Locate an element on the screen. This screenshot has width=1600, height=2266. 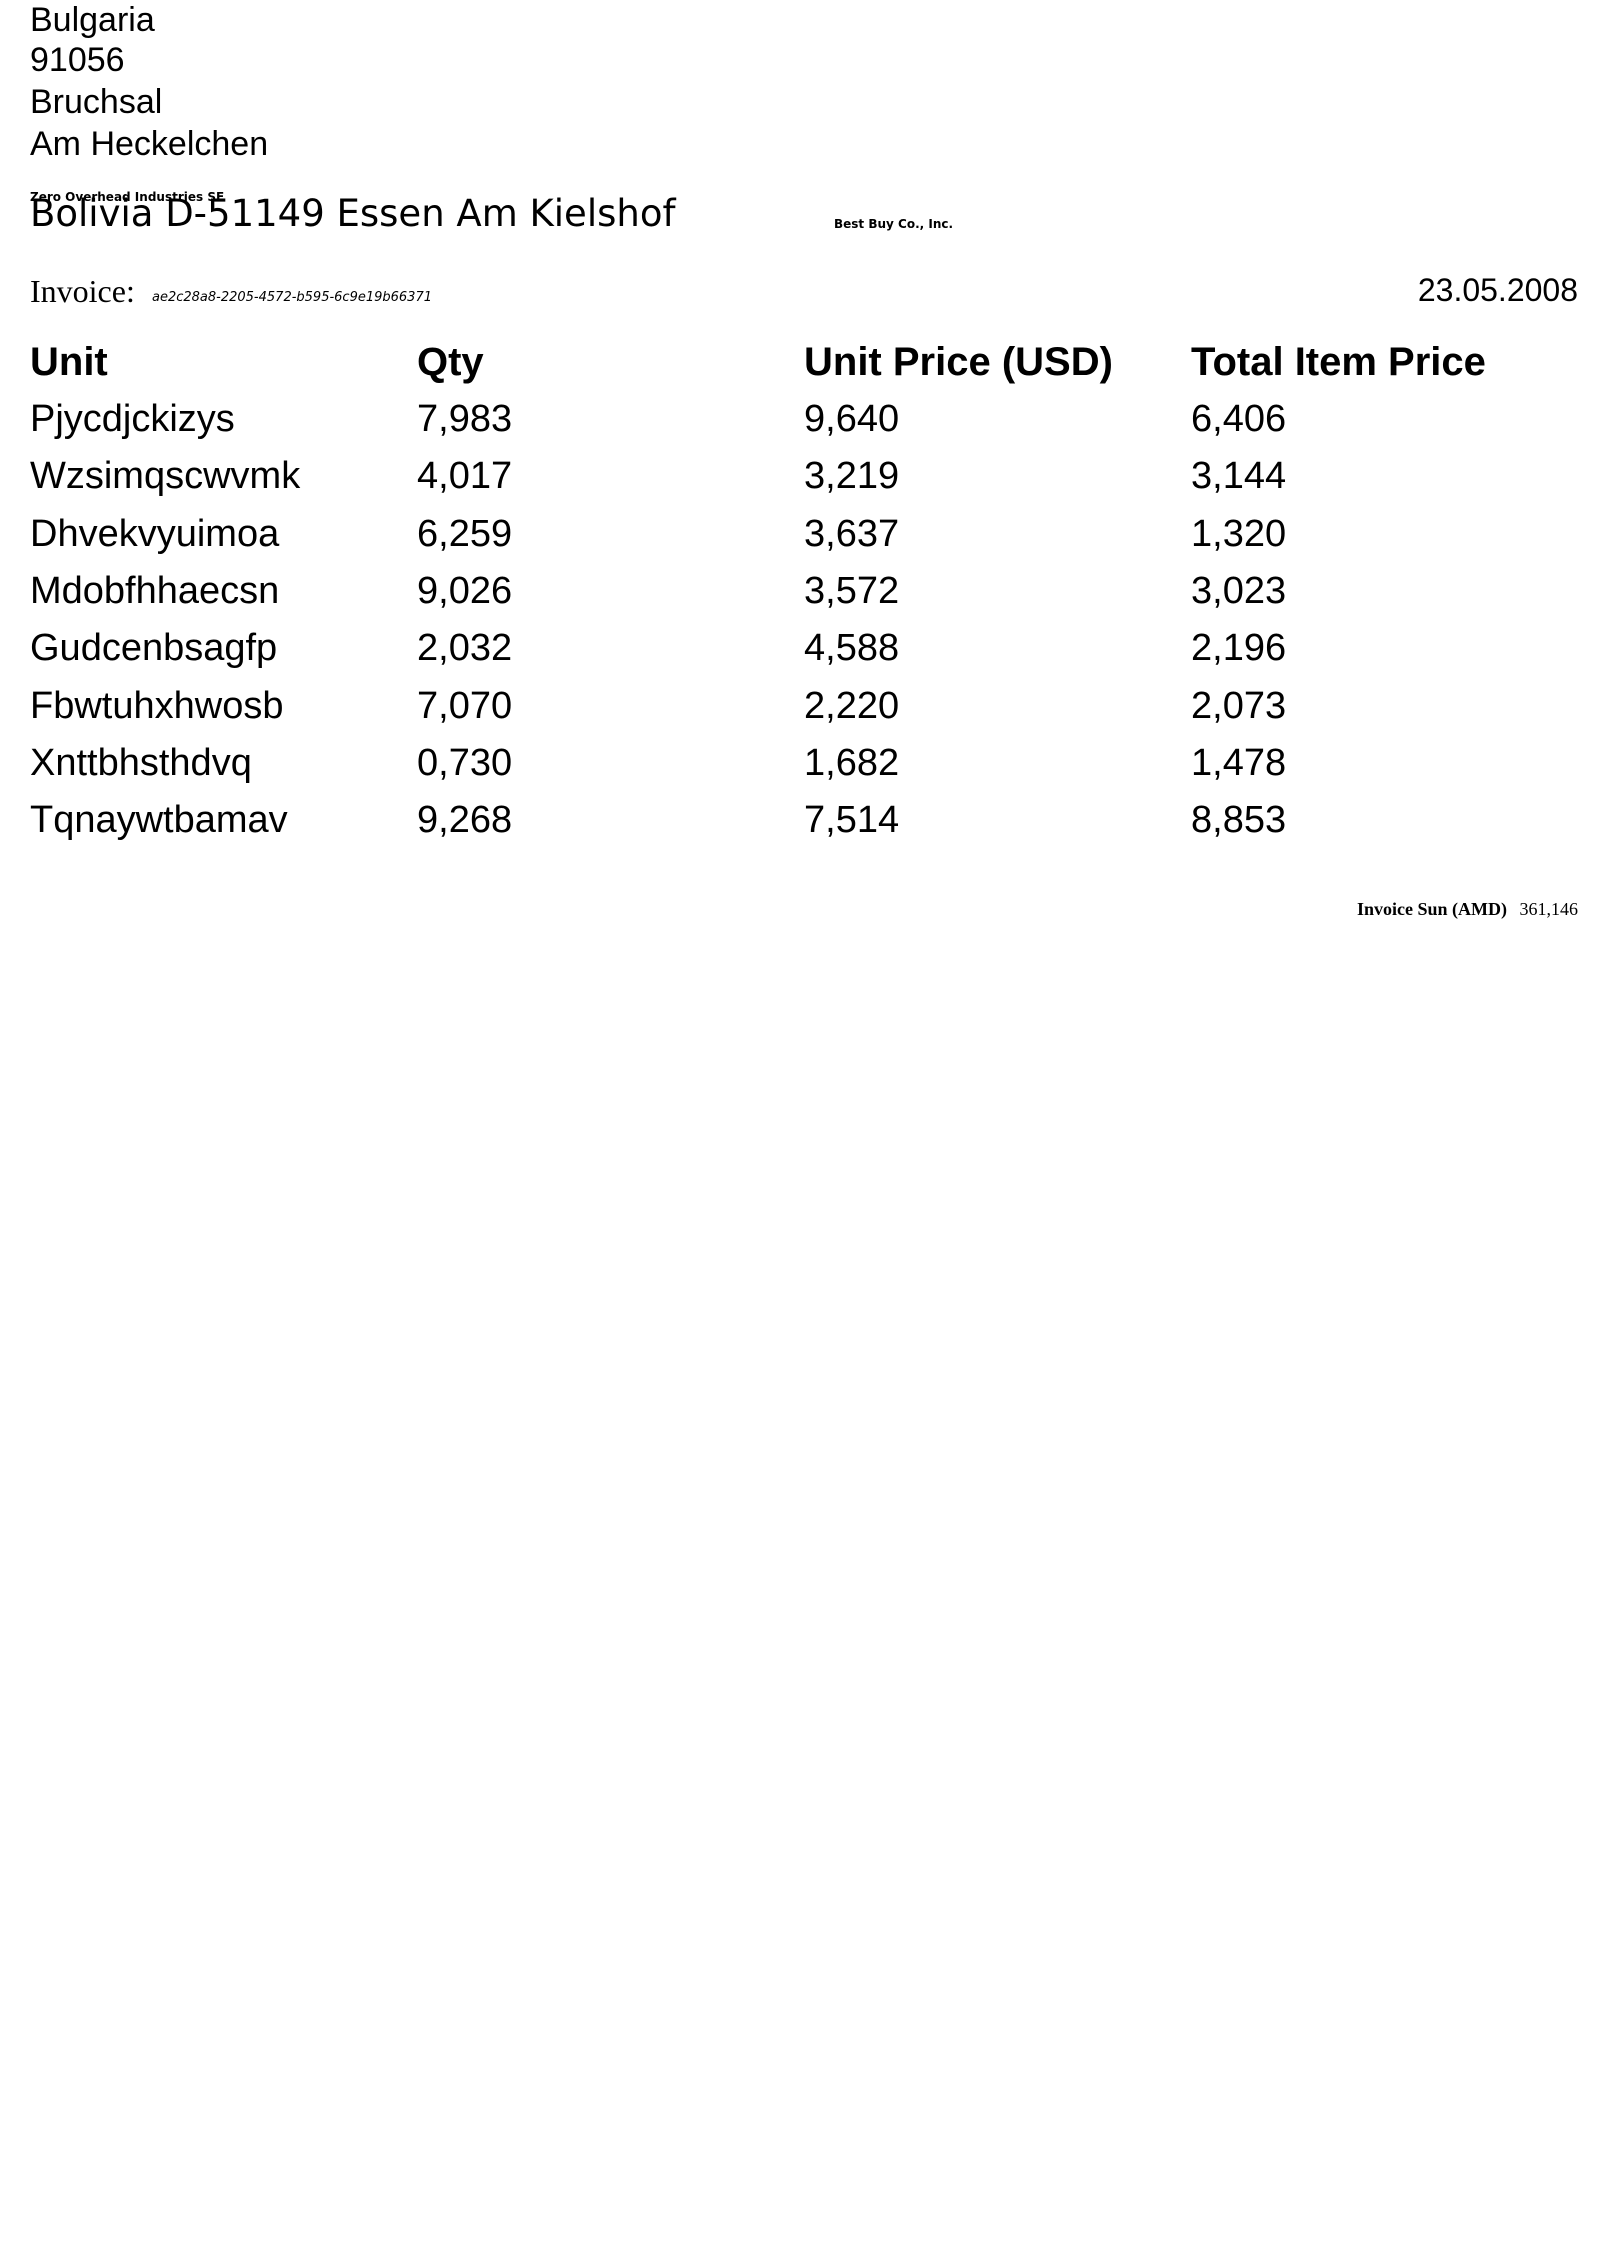
address-country: Bulgaria is located at coordinates (92, 20).